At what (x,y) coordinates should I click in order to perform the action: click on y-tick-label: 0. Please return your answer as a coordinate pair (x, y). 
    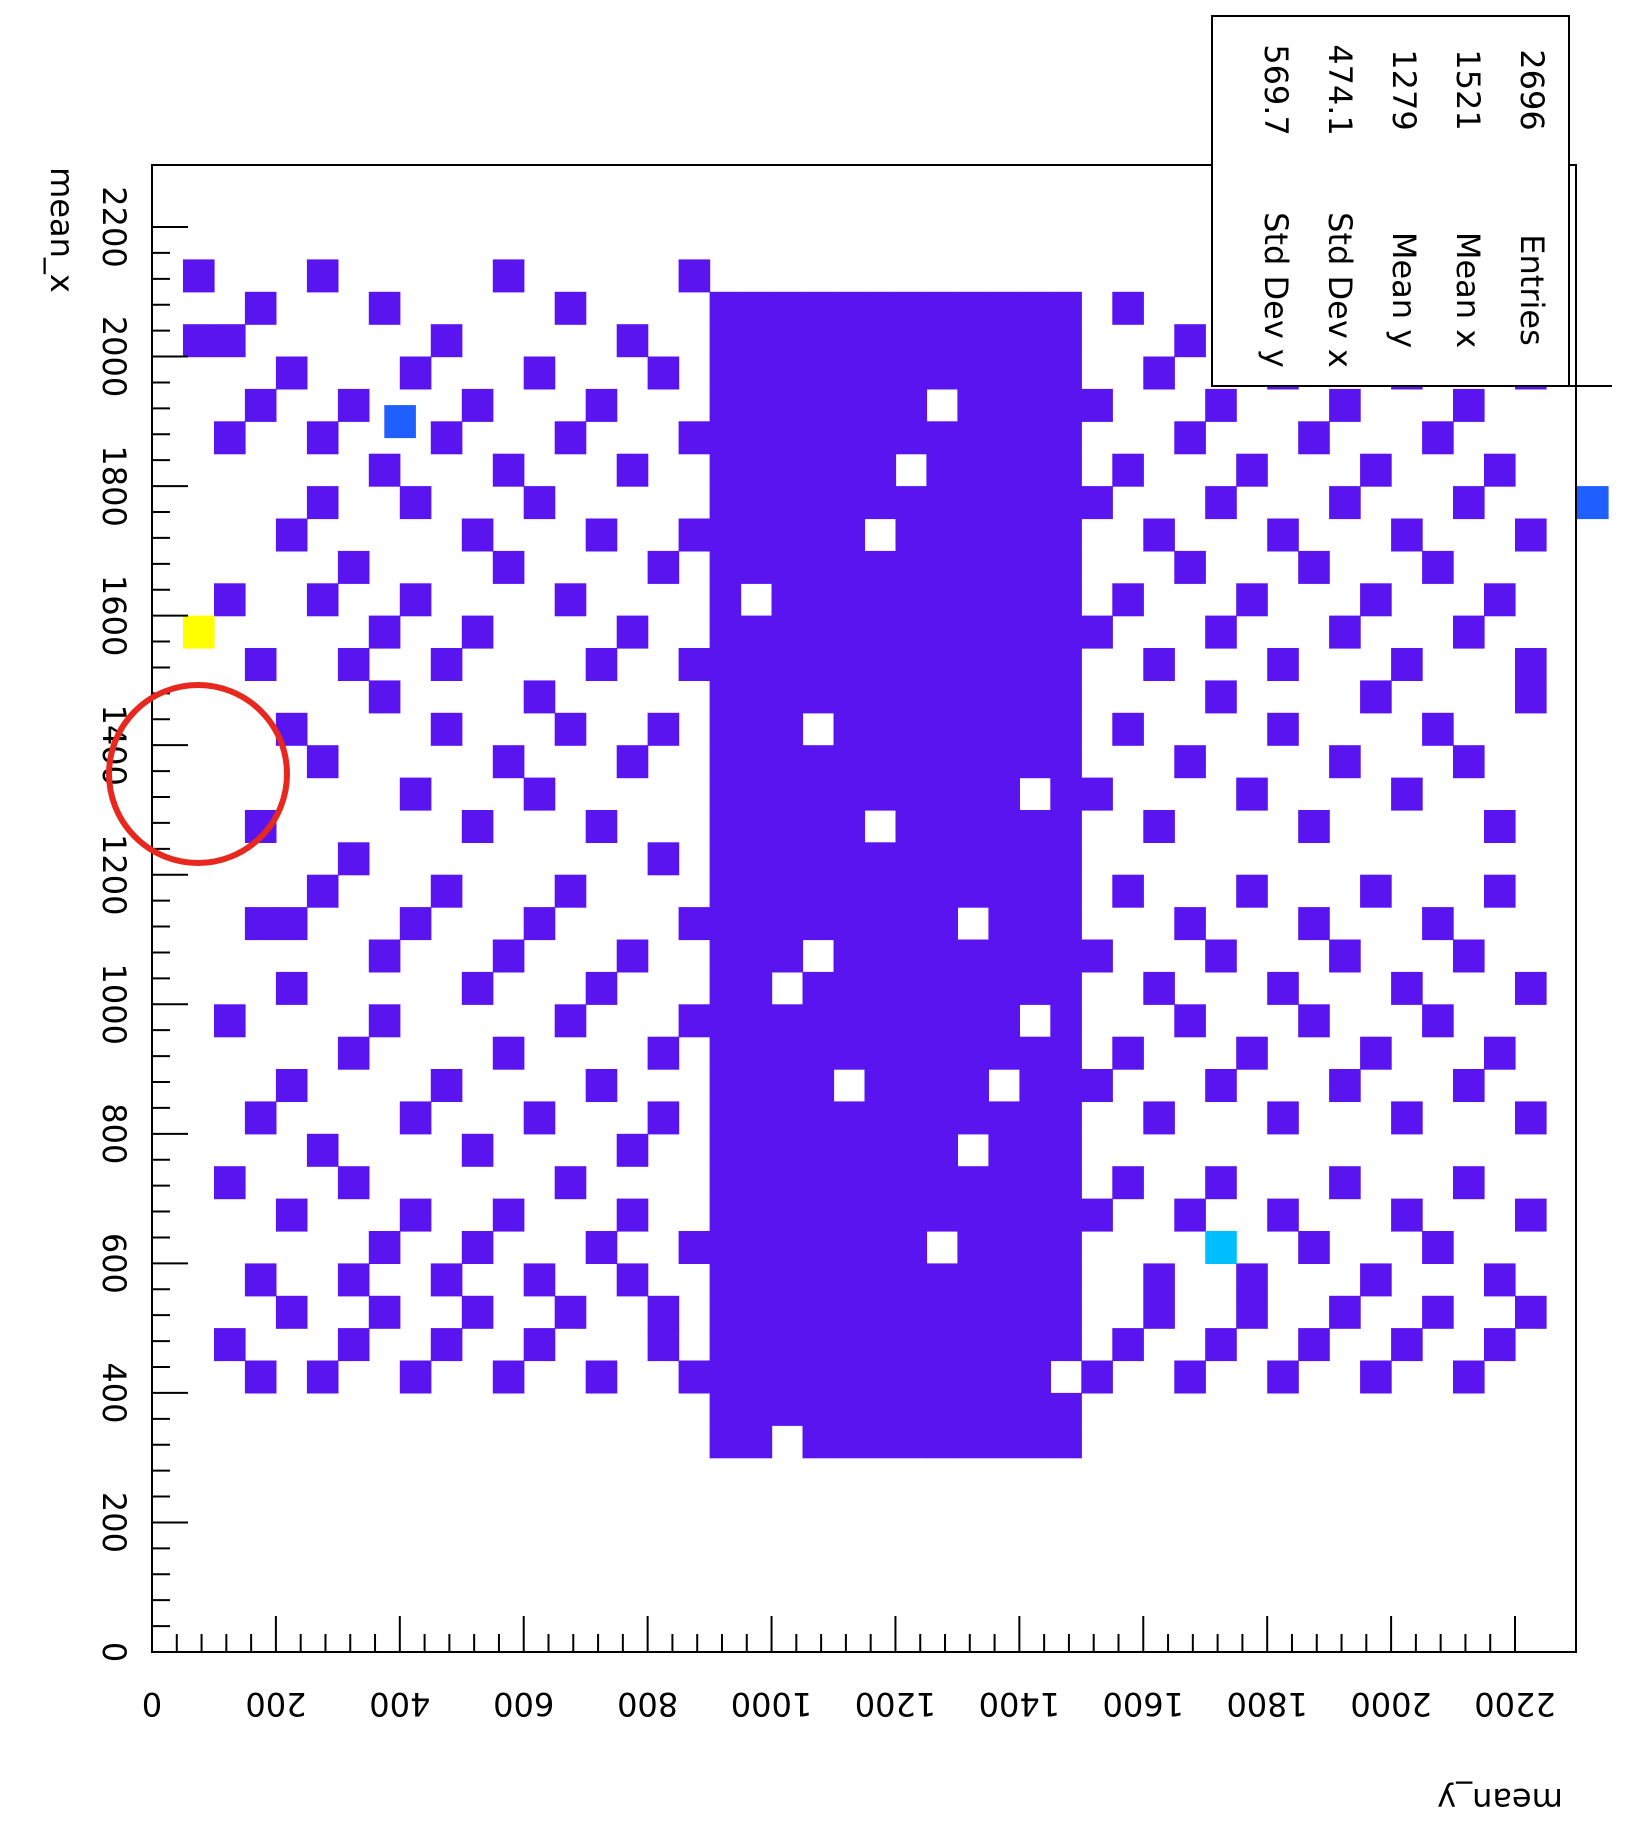
    Looking at the image, I should click on (114, 1652).